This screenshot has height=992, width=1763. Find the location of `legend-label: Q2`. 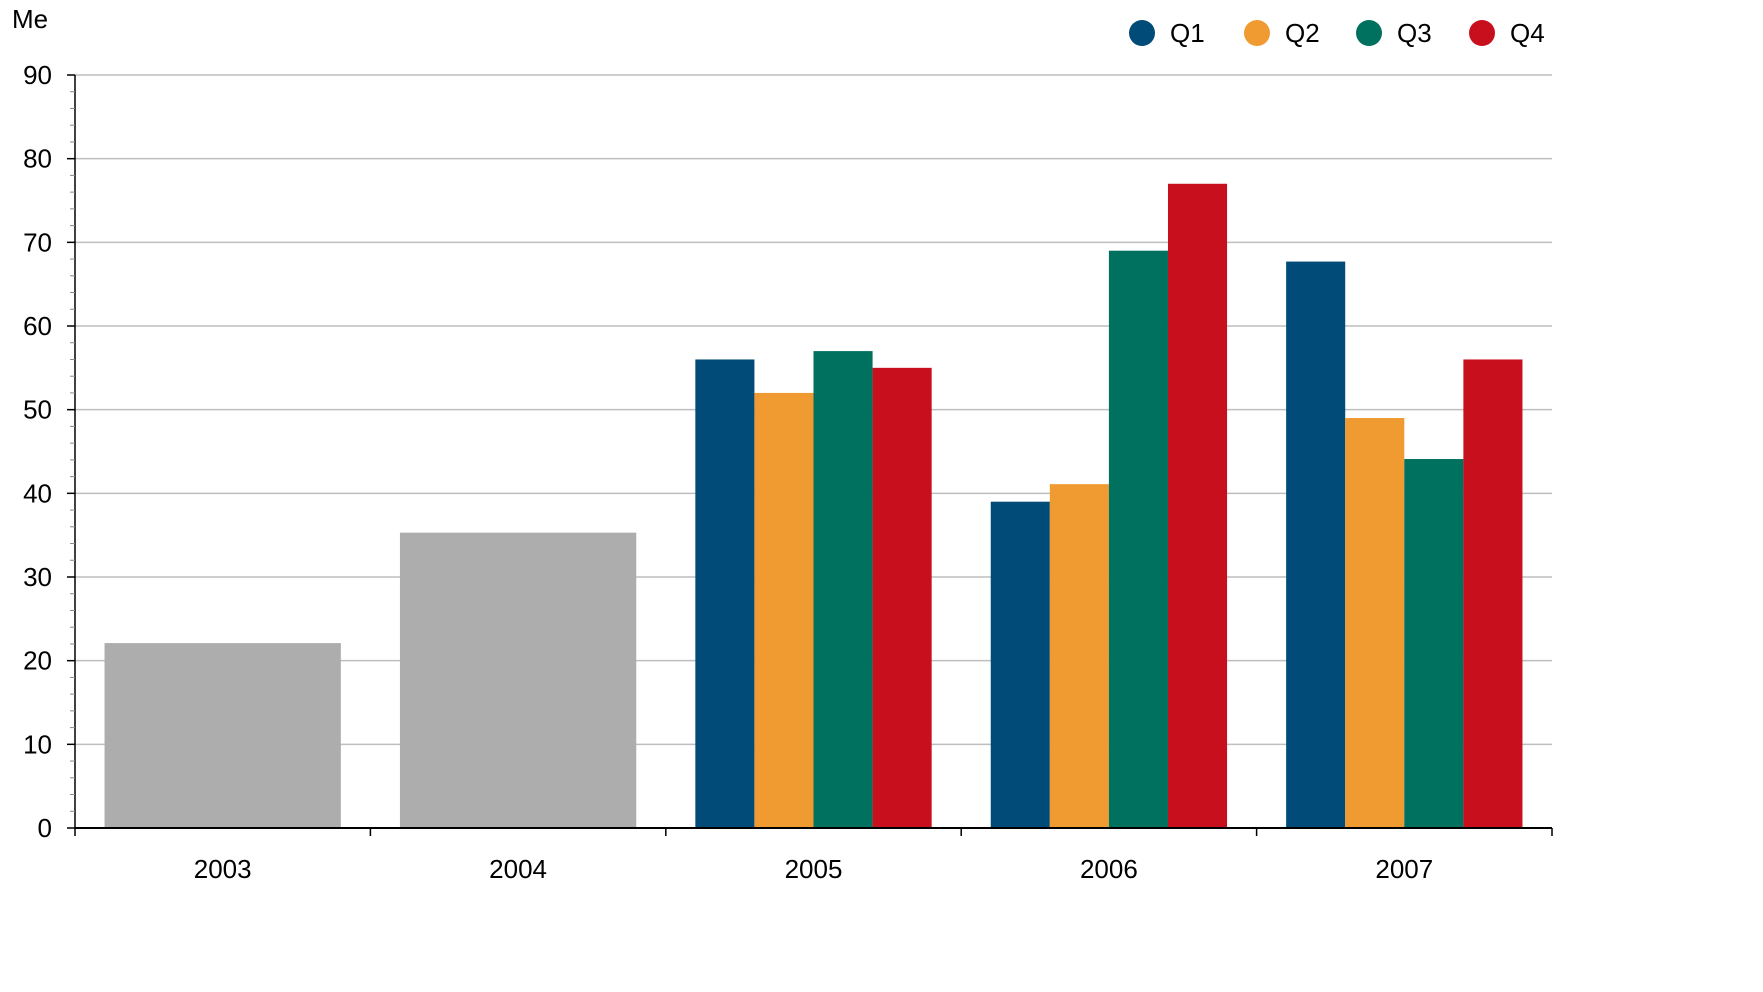

legend-label: Q2 is located at coordinates (1302, 33).